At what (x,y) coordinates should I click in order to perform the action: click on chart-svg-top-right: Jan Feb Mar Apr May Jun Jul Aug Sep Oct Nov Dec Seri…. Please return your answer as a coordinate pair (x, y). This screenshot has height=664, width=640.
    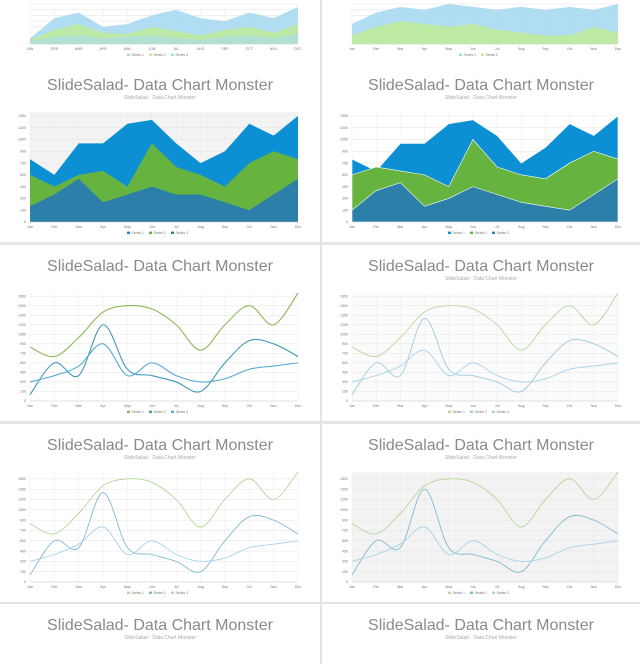
    Looking at the image, I should click on (485, 30).